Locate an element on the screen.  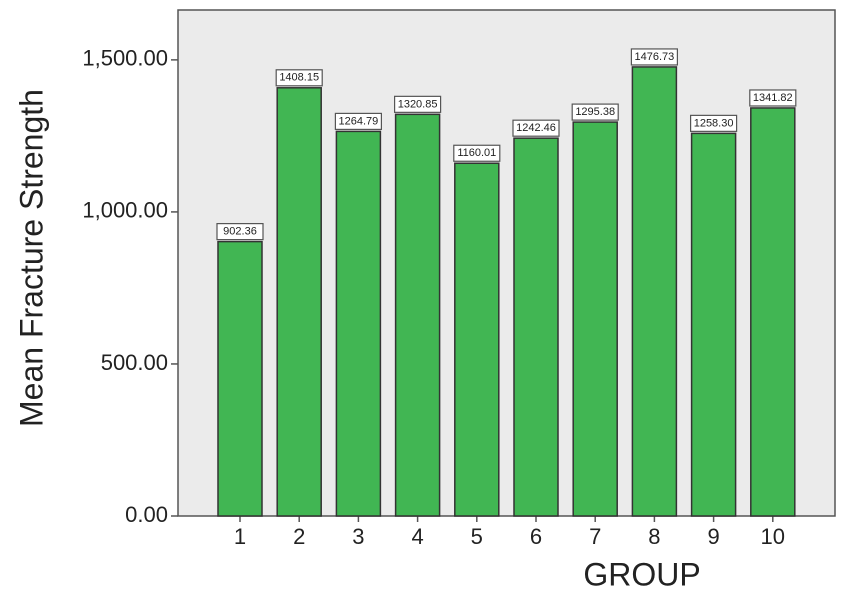
value-label: 1160.01 is located at coordinates (476, 153).